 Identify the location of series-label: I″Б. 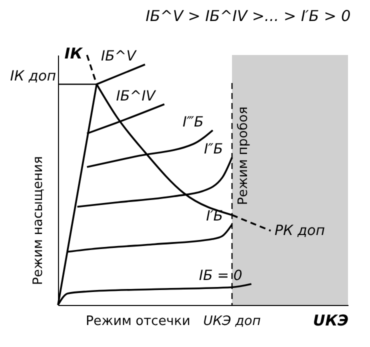
(213, 150).